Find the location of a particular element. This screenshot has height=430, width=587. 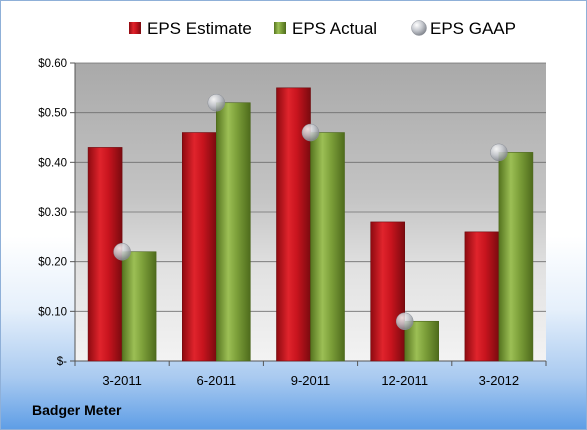

y-tick-label: $0.40 is located at coordinates (52, 163).